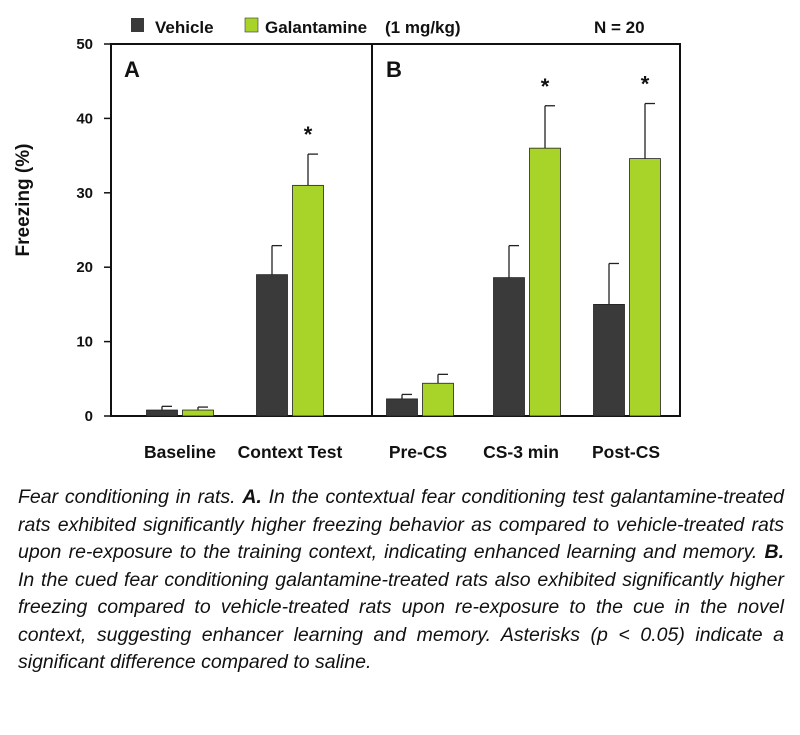 Image resolution: width=800 pixels, height=735 pixels. Describe the element at coordinates (423, 27) in the screenshot. I see `legend-label-galantamine-dose: (1 mg/kg)` at that location.